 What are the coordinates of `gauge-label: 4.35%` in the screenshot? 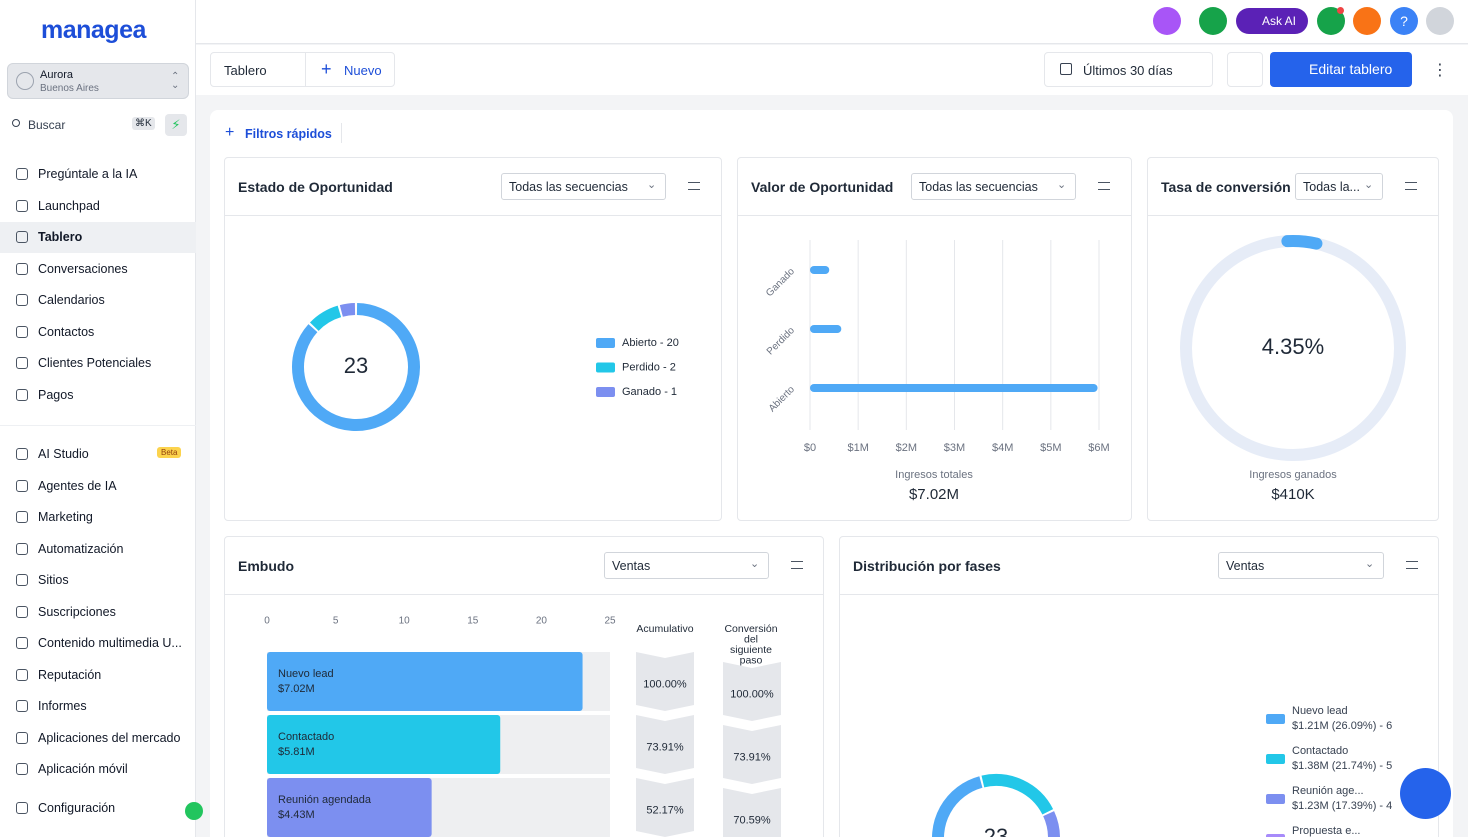 It's located at (1293, 346).